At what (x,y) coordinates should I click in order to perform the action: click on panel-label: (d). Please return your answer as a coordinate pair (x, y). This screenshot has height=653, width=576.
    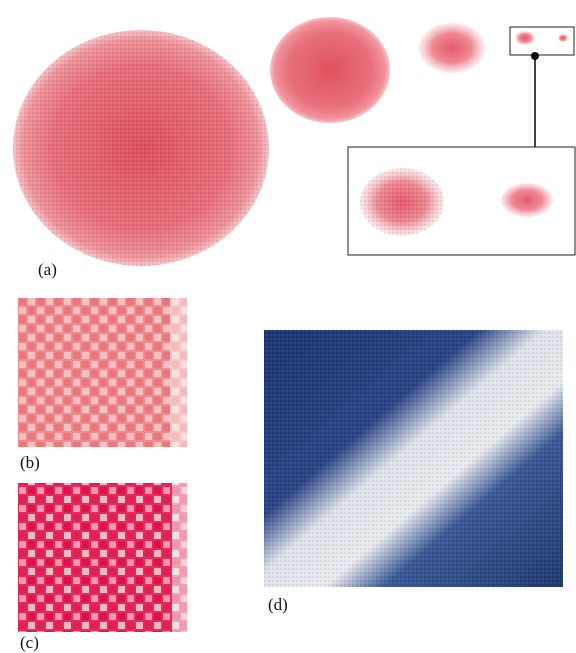
    Looking at the image, I should click on (278, 604).